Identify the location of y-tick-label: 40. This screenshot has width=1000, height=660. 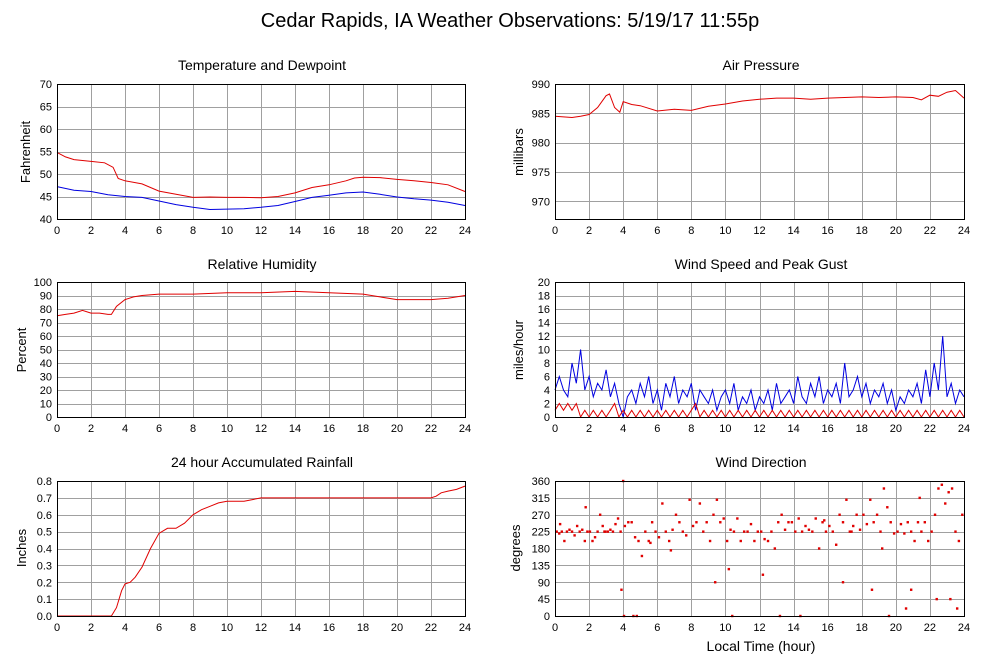
(46, 364).